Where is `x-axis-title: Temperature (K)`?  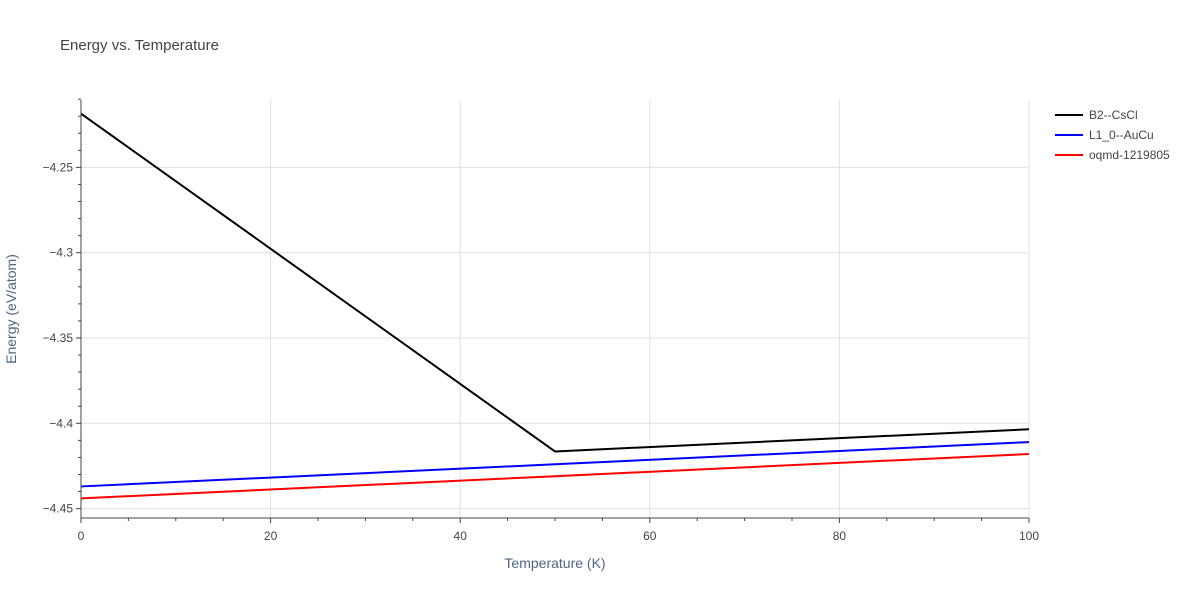 x-axis-title: Temperature (K) is located at coordinates (554, 563).